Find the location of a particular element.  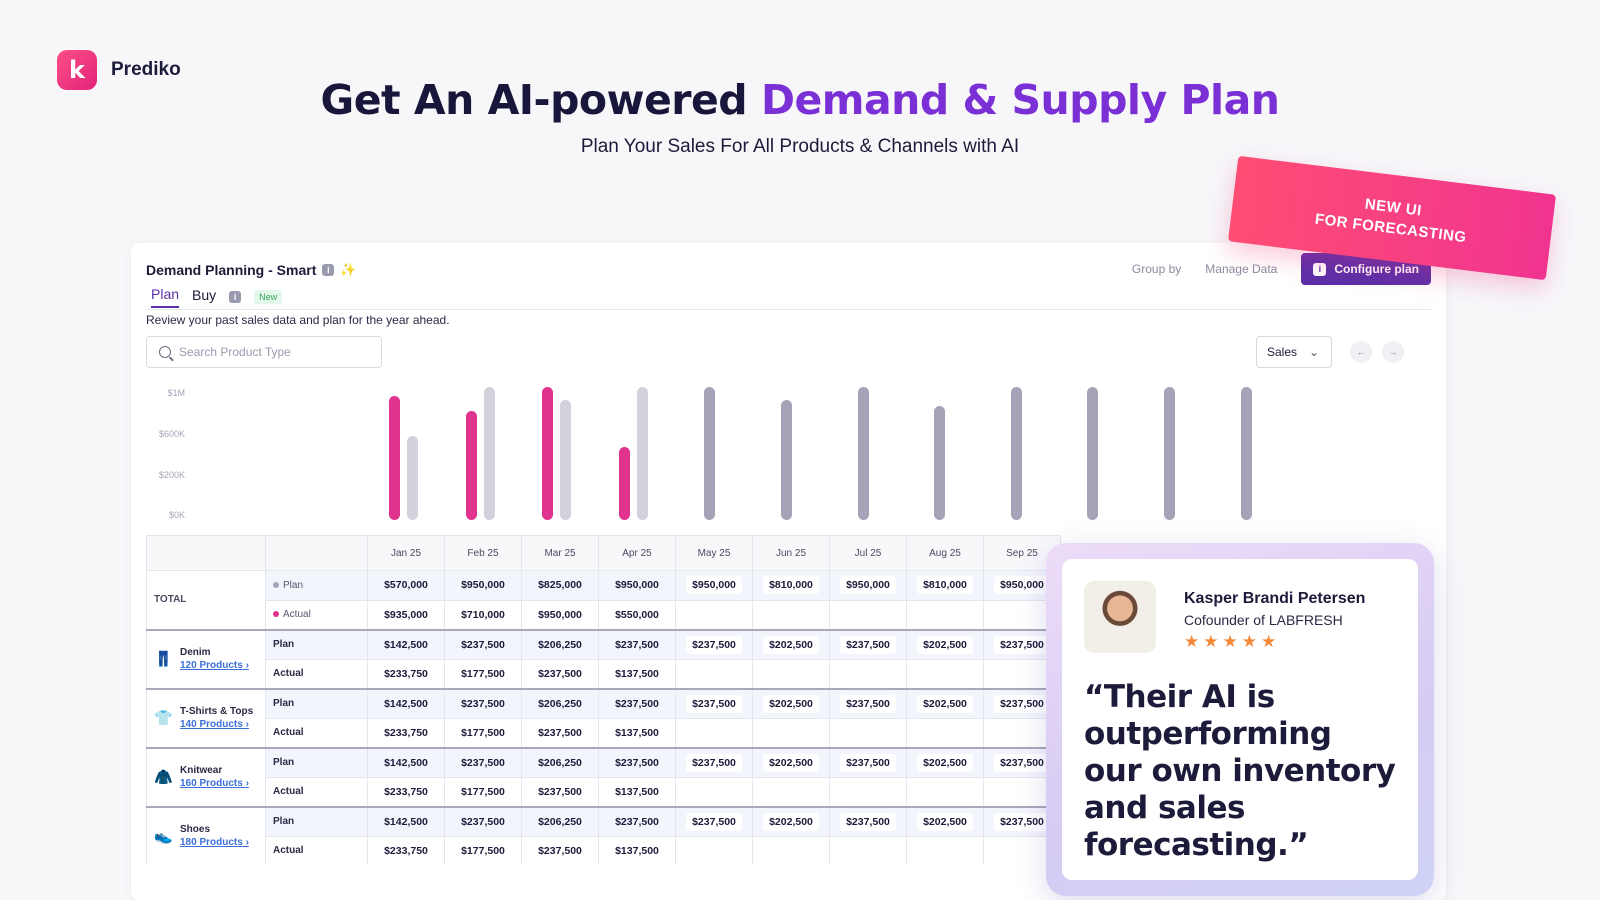

table-cell: $570,000 is located at coordinates (406, 585).